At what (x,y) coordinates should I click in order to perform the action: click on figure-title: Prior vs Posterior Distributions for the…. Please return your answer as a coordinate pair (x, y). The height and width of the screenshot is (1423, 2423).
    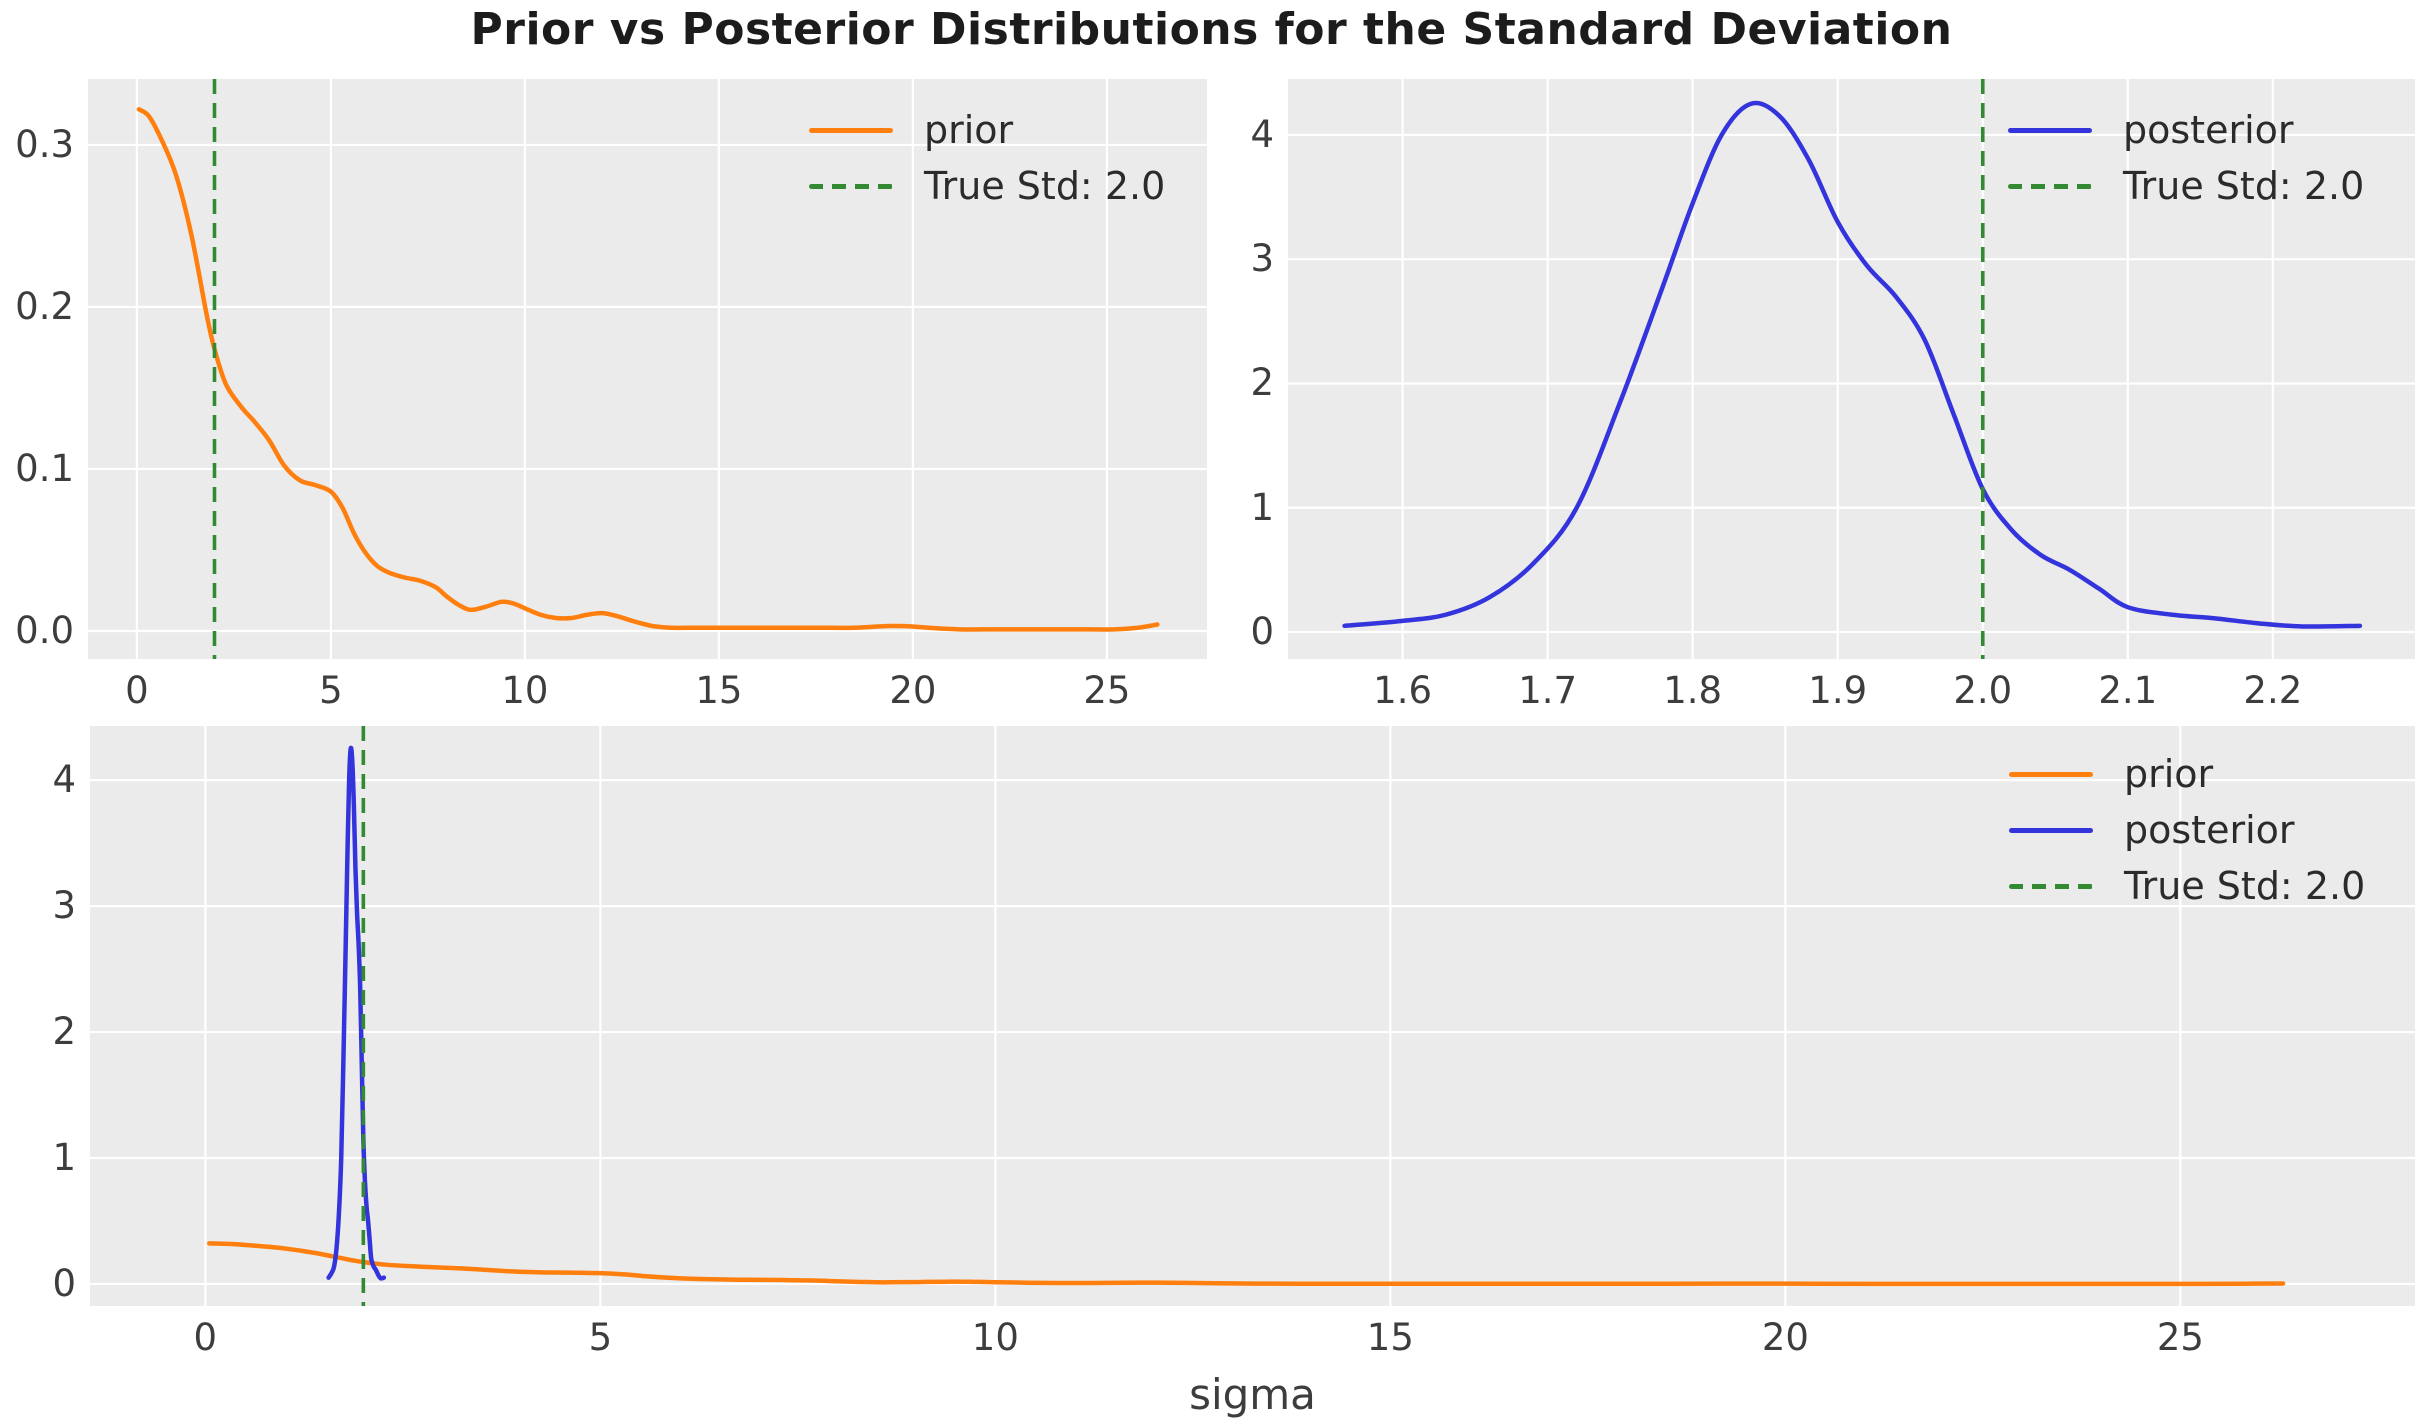
    Looking at the image, I should click on (1211, 29).